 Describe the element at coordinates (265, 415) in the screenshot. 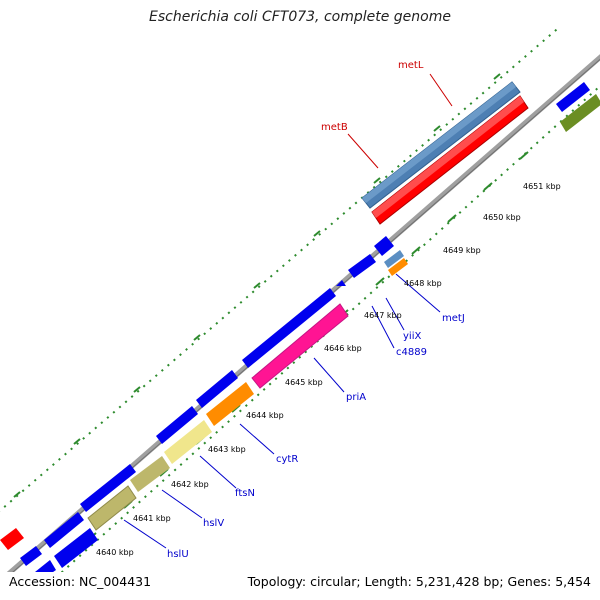

I see `kbp-label: 4644 kbp` at that location.